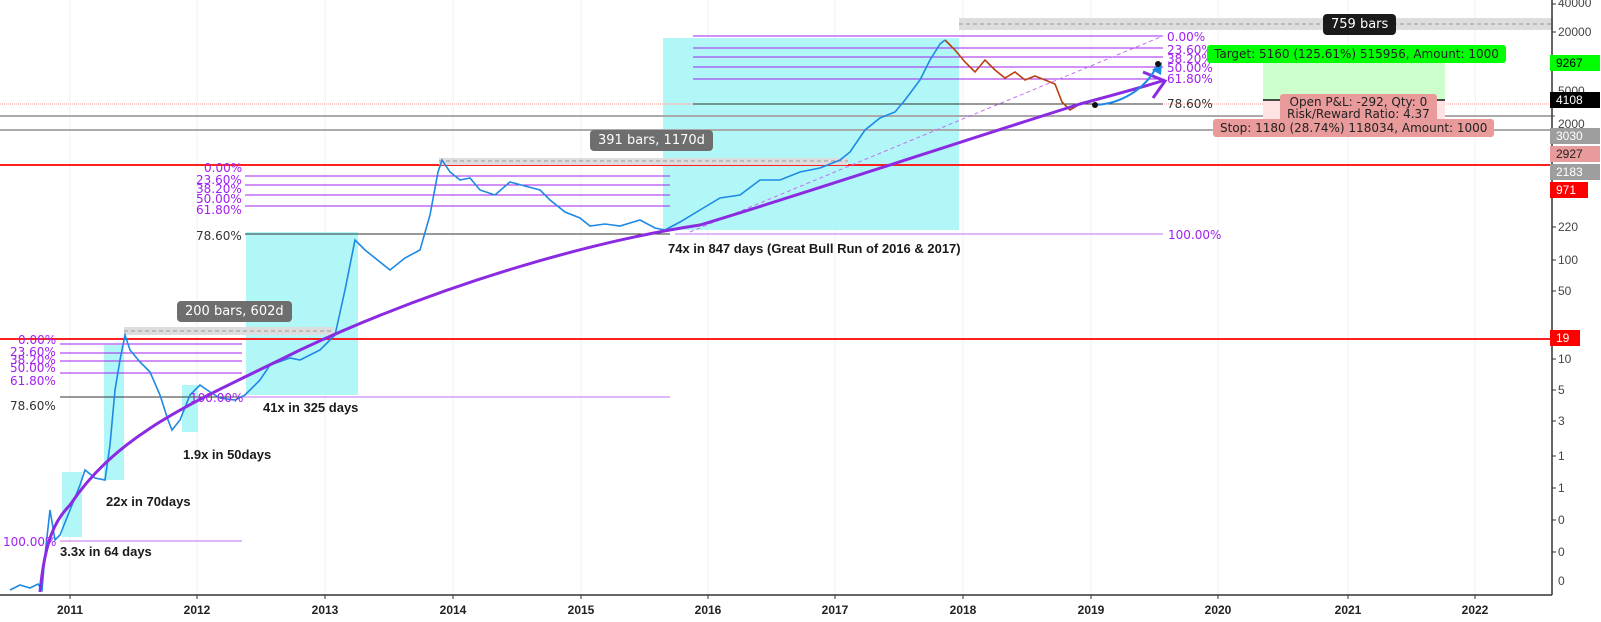 The width and height of the screenshot is (1601, 622). What do you see at coordinates (1155, 84) in the screenshot?
I see `projection-arrow-purple` at bounding box center [1155, 84].